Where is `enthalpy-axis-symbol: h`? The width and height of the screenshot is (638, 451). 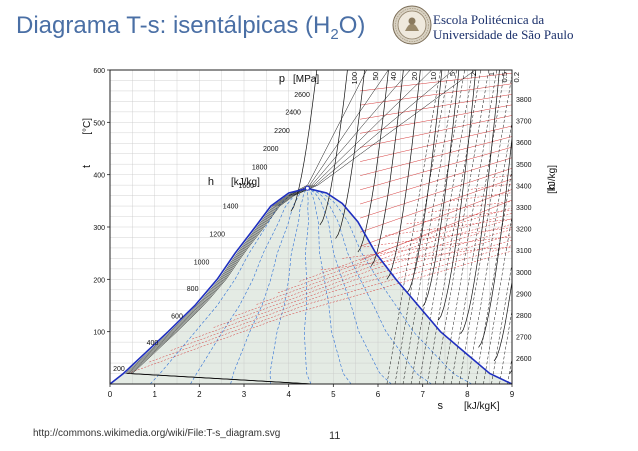 enthalpy-axis-symbol: h is located at coordinates (211, 182).